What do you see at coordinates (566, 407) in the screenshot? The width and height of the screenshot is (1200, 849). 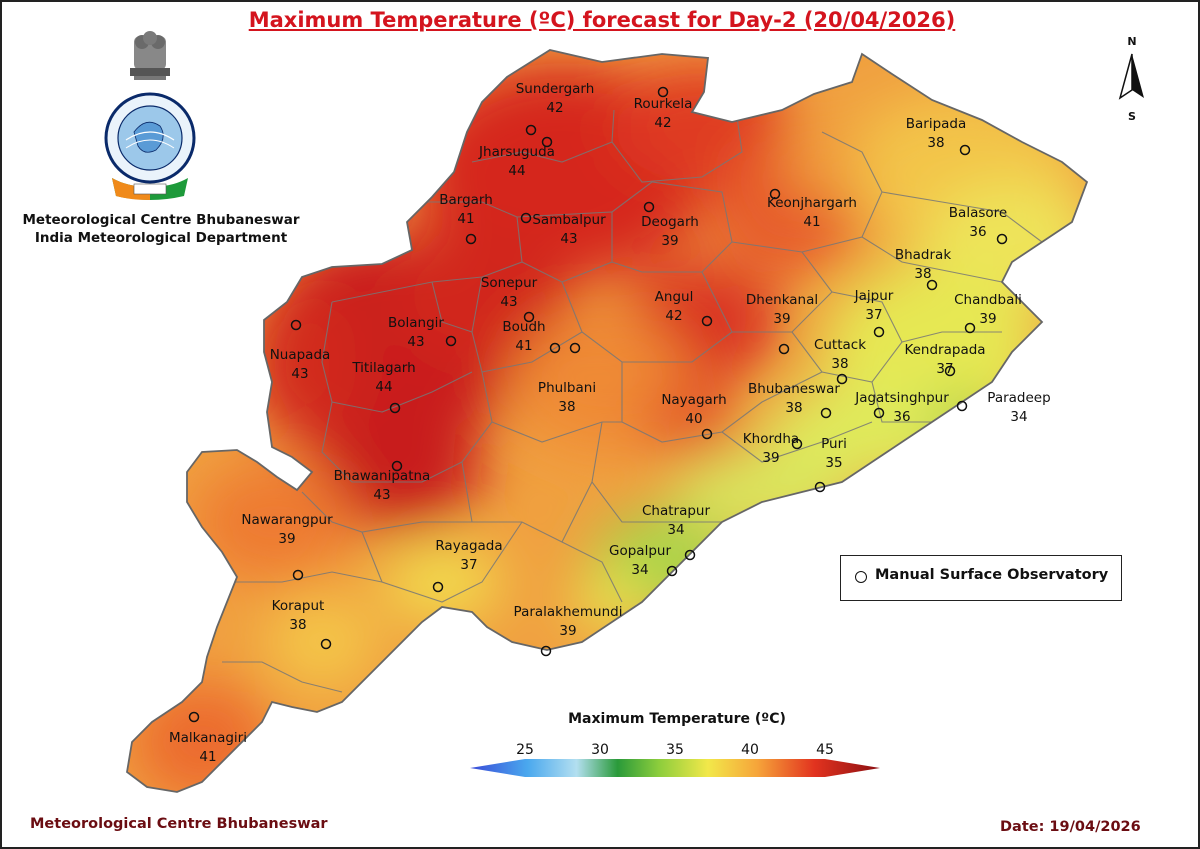 I see `station-value-phulbani: 38` at bounding box center [566, 407].